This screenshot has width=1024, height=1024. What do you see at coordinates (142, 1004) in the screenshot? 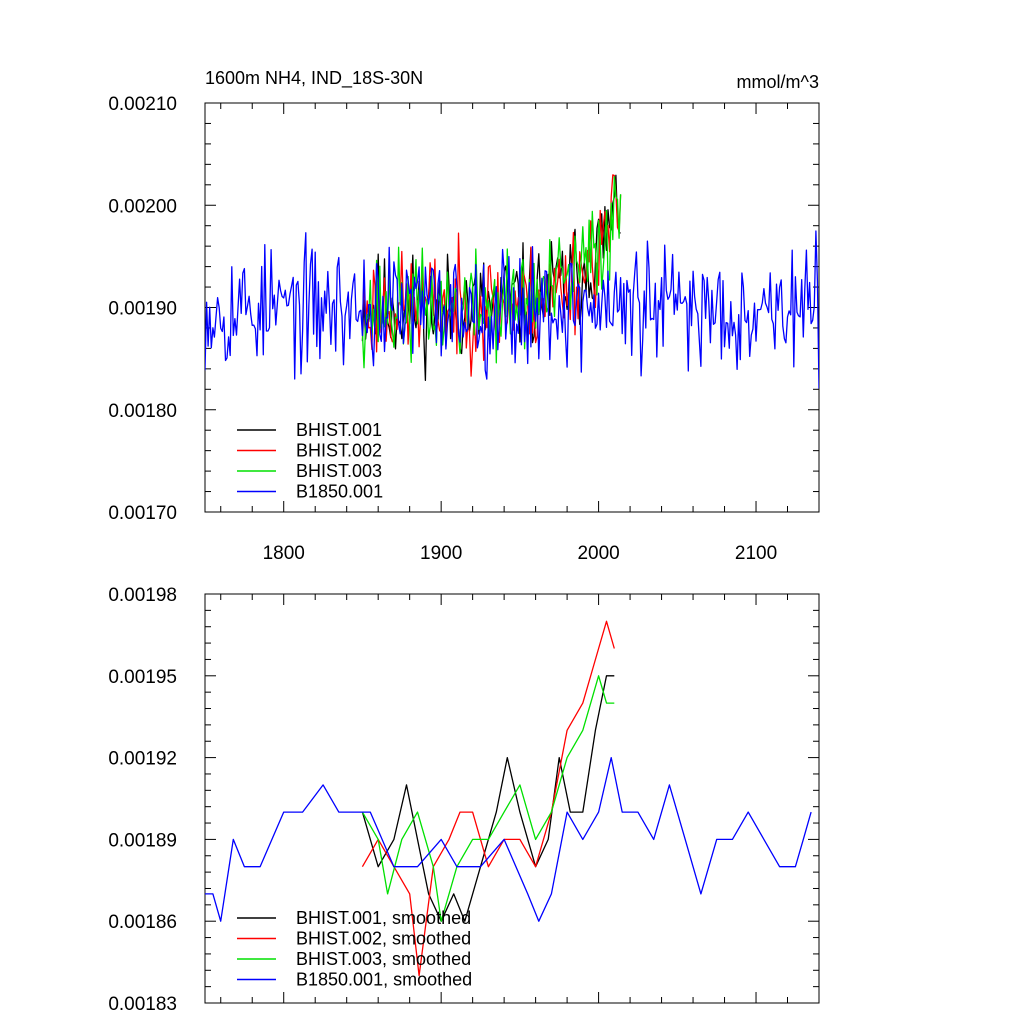
I see `y-tick-label: 0.00183` at bounding box center [142, 1004].